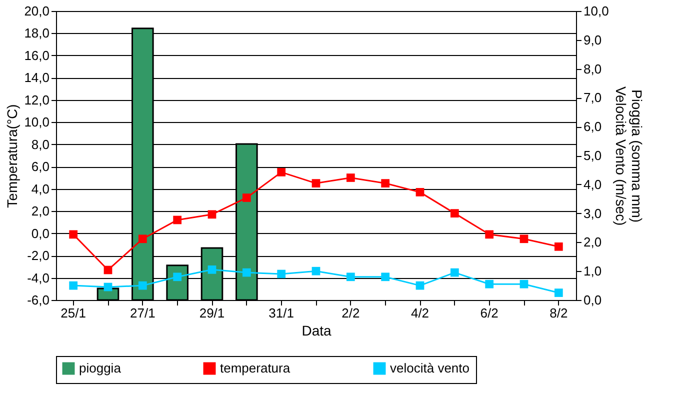 The height and width of the screenshot is (418, 688). Describe the element at coordinates (38, 256) in the screenshot. I see `y-tick-label: -2,0` at that location.